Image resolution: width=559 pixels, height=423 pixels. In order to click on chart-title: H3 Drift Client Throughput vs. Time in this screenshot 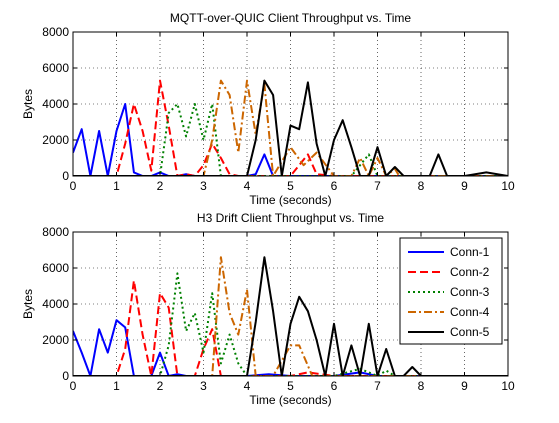, I will do `click(291, 218)`.